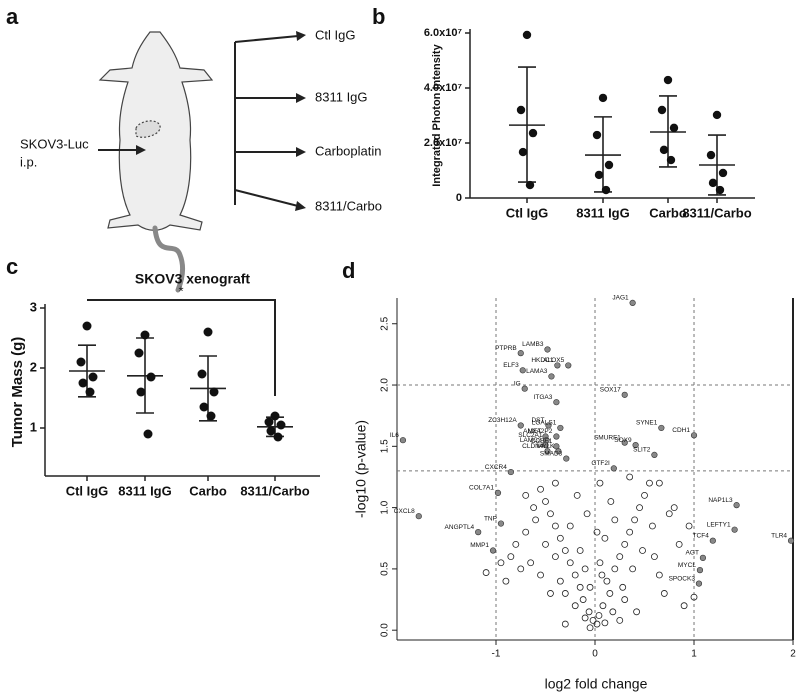 This screenshot has height=696, width=800. I want to click on point-label: HKDC1, so click(542, 360).